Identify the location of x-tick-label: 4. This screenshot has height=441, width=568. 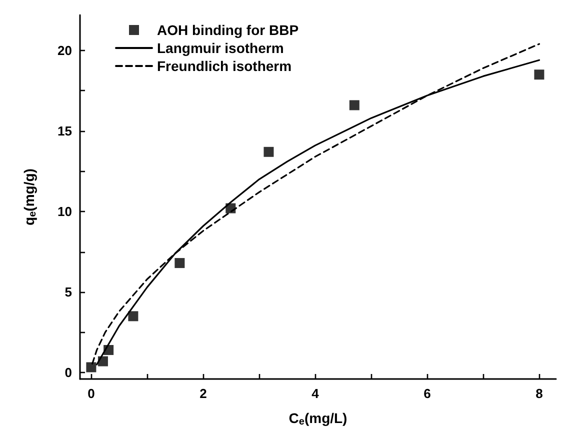
(316, 393).